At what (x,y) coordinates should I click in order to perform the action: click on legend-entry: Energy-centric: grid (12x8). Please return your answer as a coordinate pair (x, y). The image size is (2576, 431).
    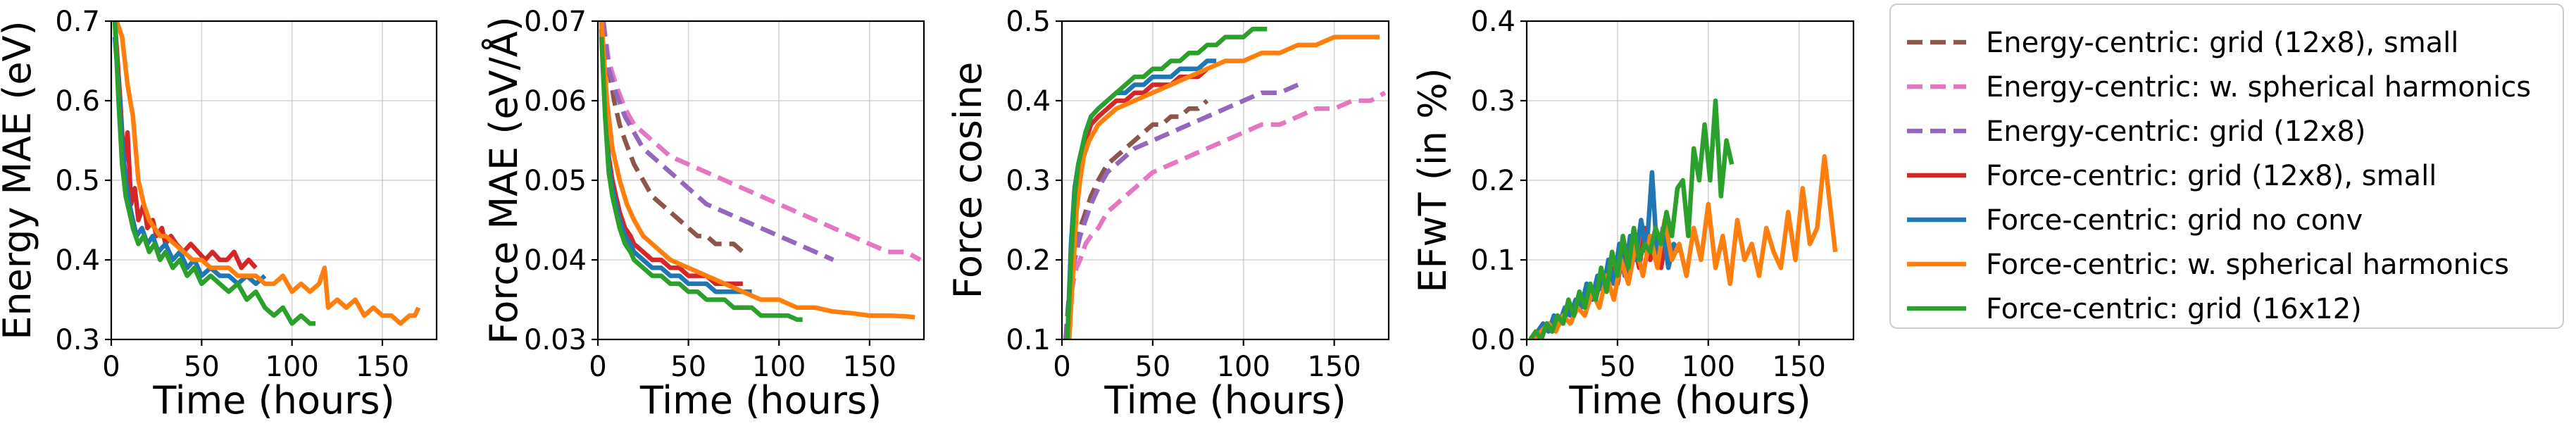
    Looking at the image, I should click on (2136, 131).